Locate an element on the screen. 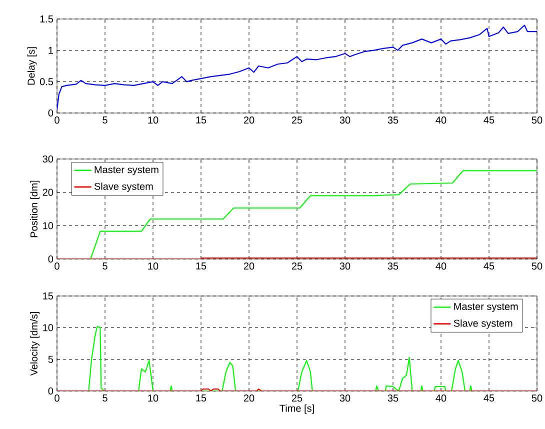 This screenshot has height=429, width=545. y-tick-label: 15 is located at coordinates (48, 296).